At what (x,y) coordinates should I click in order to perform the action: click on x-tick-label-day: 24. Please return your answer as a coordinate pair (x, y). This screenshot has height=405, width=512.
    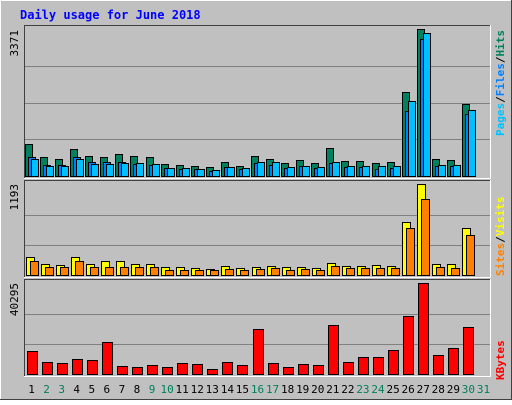
    Looking at the image, I should click on (378, 389).